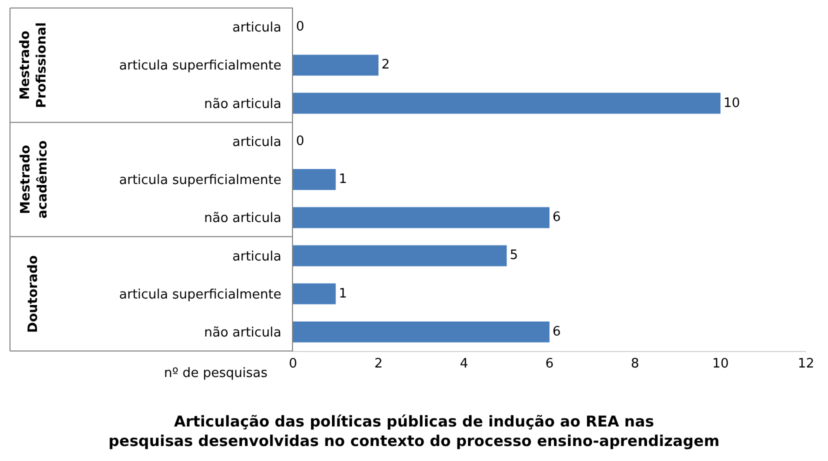 Image resolution: width=828 pixels, height=461 pixels. What do you see at coordinates (514, 256) in the screenshot?
I see `data-label: 5` at bounding box center [514, 256].